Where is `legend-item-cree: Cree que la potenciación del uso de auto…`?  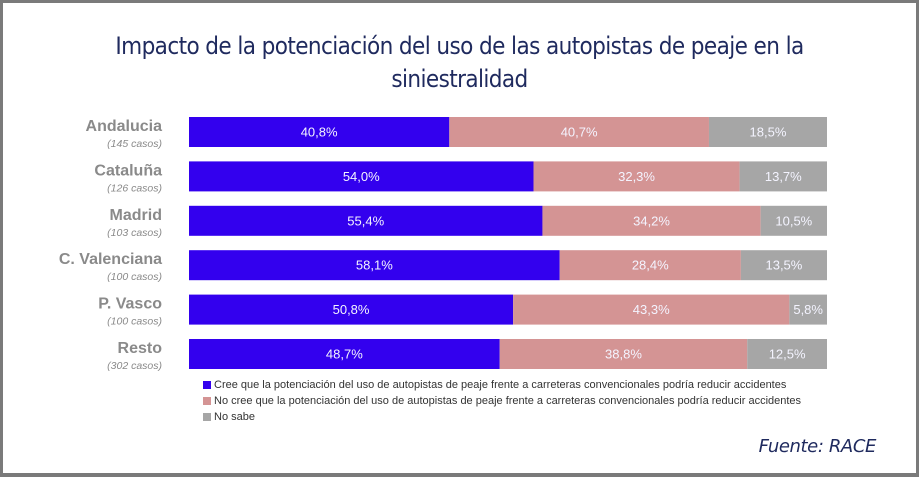
legend-item-cree: Cree que la potenciación del uso de auto… is located at coordinates (502, 385).